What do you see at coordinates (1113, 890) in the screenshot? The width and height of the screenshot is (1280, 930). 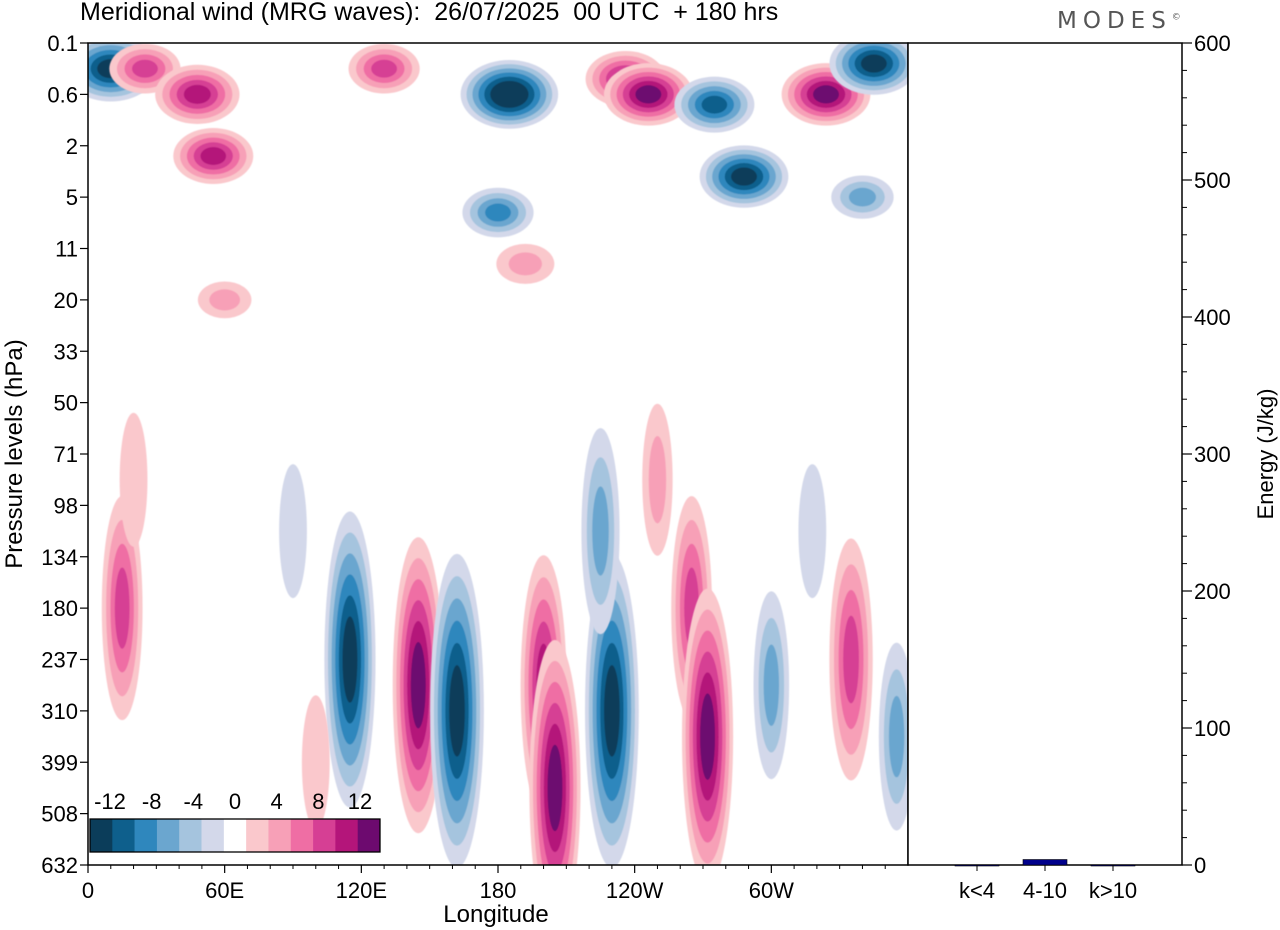 I see `energy-category-label: k>10` at bounding box center [1113, 890].